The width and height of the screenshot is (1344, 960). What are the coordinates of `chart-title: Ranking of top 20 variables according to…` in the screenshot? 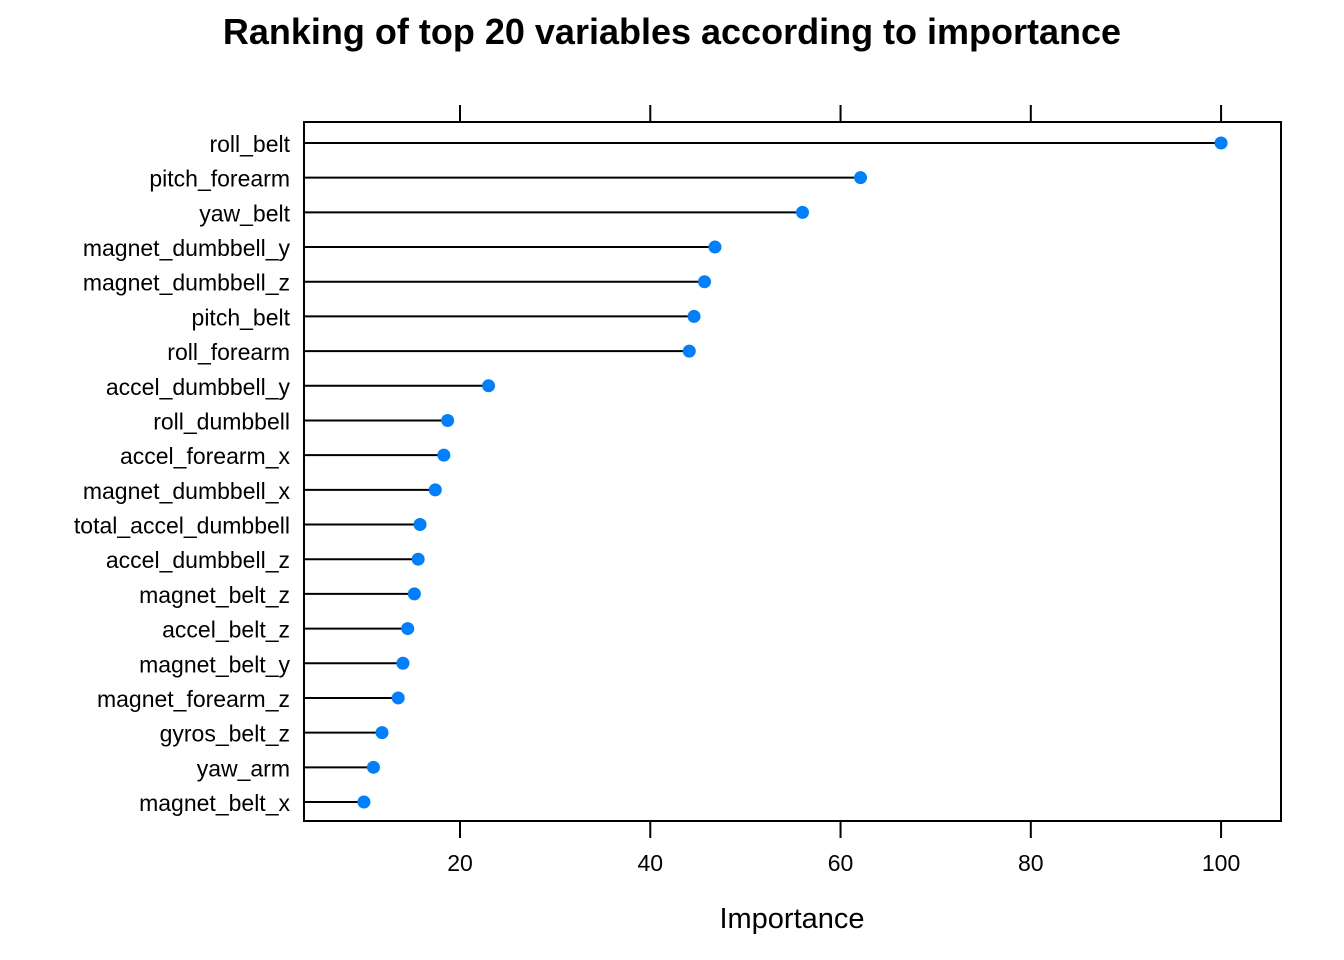 It's located at (672, 31).